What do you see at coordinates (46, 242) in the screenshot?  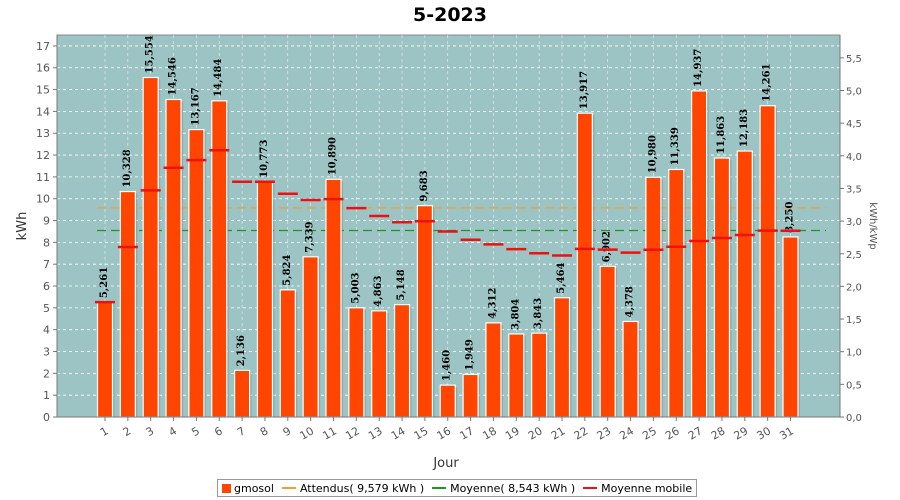 I see `y-tick-label: 8` at bounding box center [46, 242].